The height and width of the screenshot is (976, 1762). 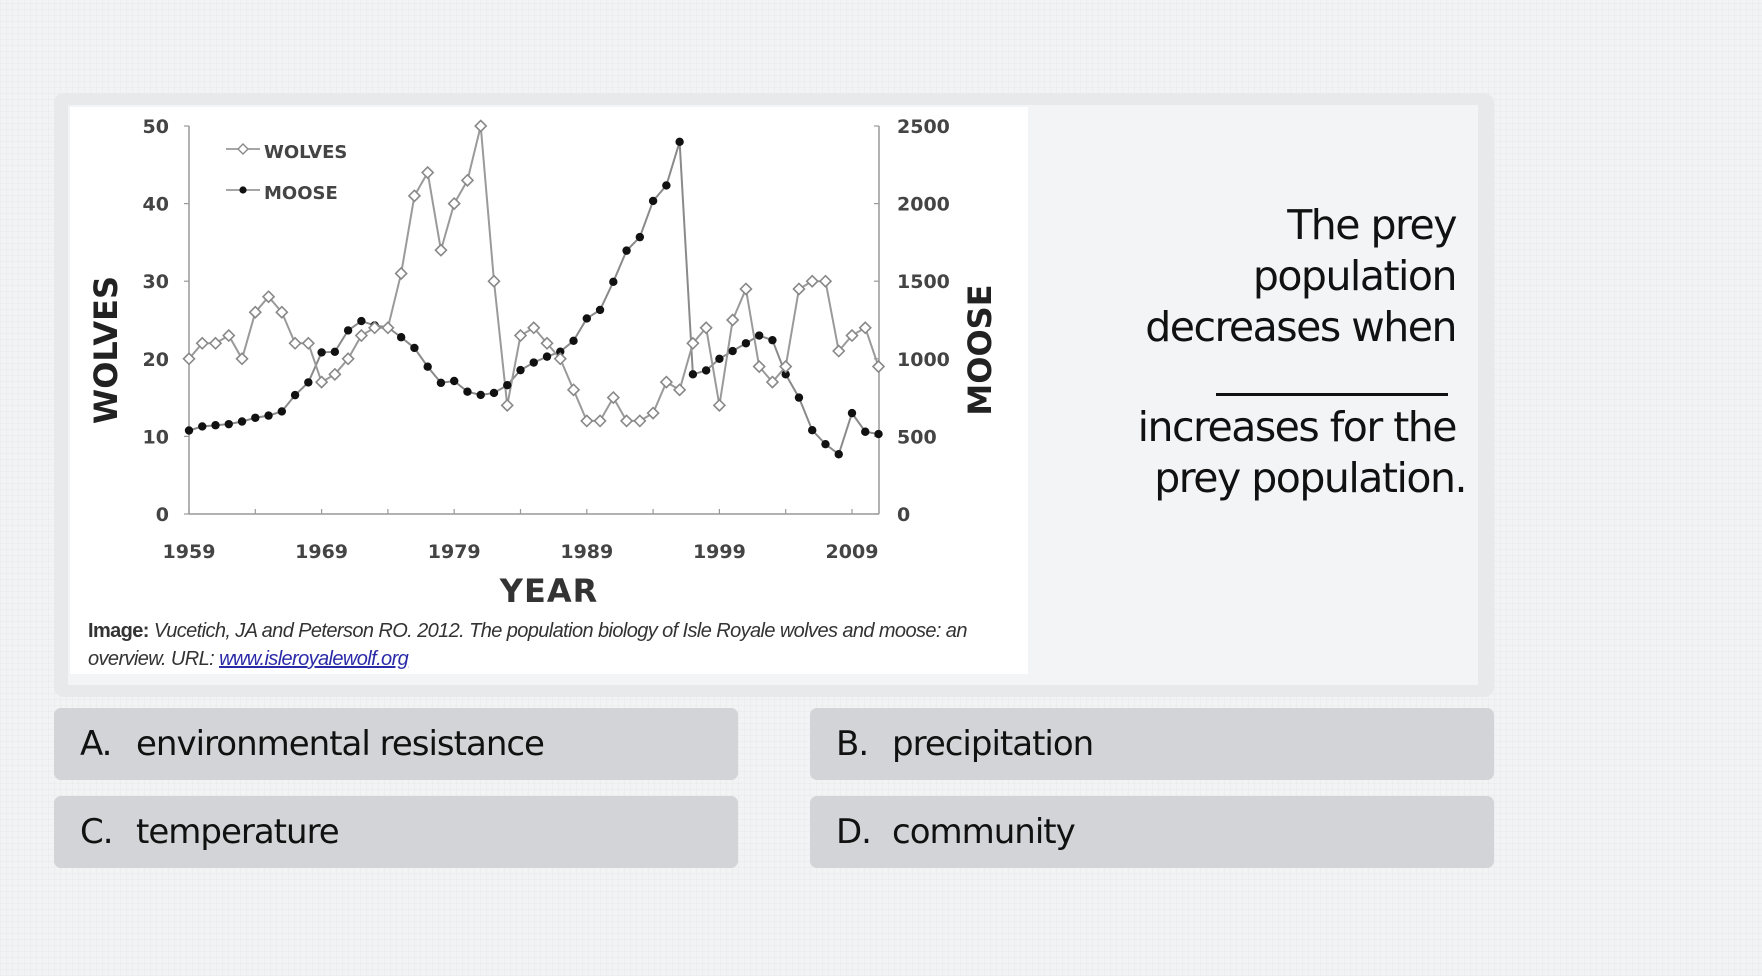 What do you see at coordinates (854, 832) in the screenshot?
I see `answer-letter: D.` at bounding box center [854, 832].